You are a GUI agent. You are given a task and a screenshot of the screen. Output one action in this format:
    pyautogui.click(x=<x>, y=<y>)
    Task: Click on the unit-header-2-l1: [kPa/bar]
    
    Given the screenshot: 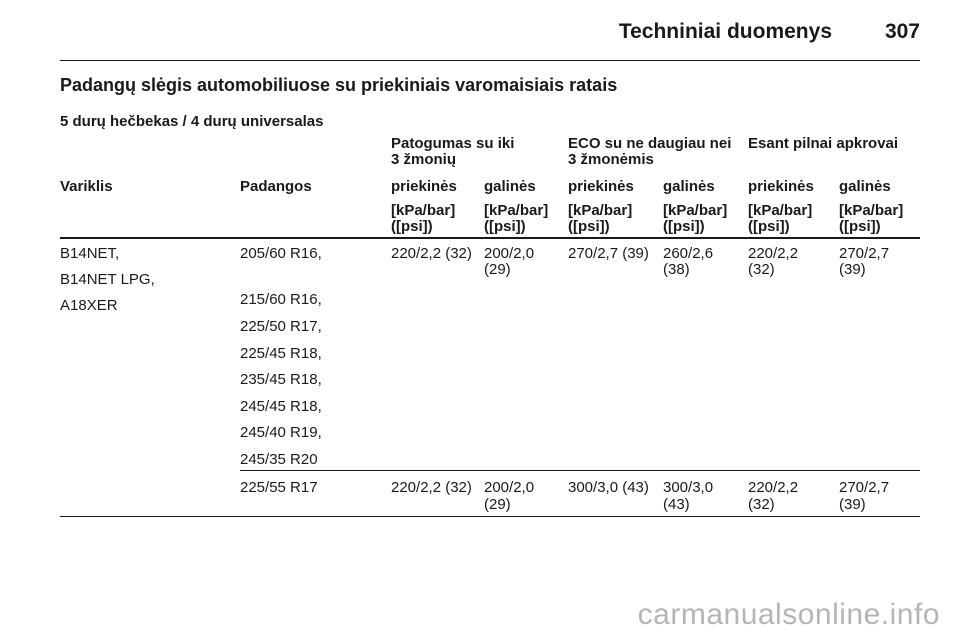 What is the action you would take?
    pyautogui.click(x=516, y=210)
    